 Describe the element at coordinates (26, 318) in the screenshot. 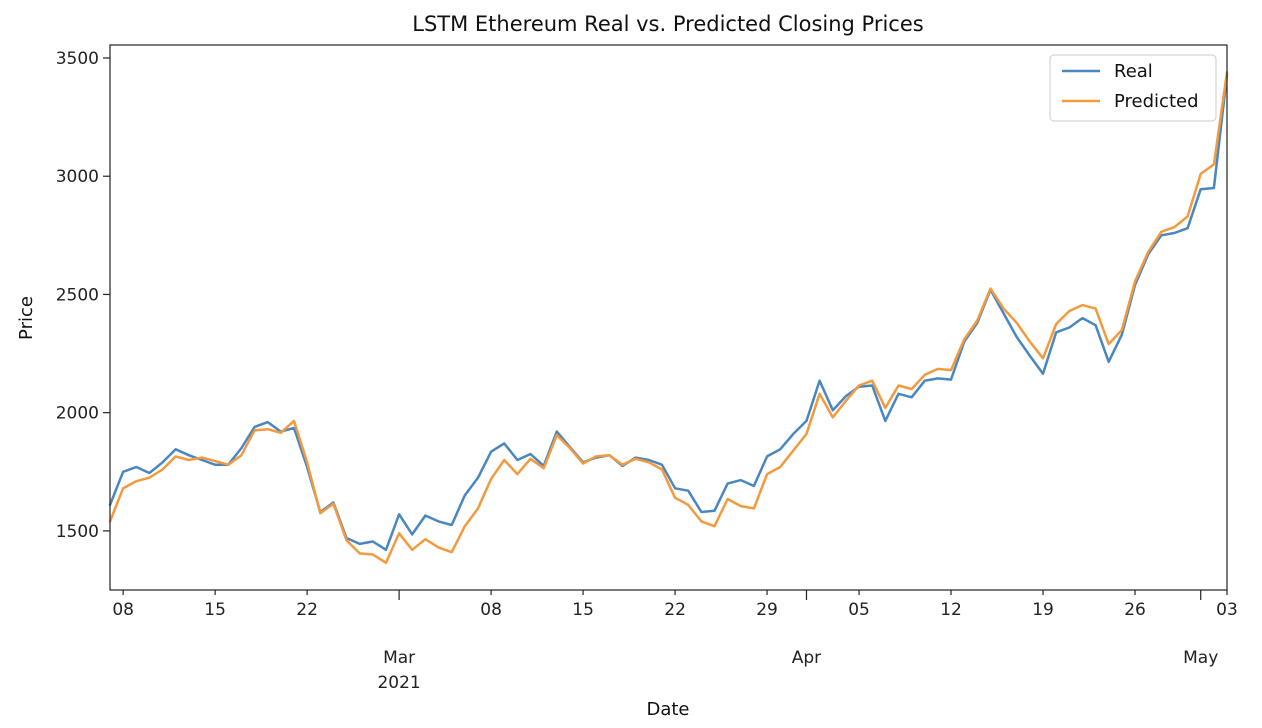

I see `y-axis-label: Price` at that location.